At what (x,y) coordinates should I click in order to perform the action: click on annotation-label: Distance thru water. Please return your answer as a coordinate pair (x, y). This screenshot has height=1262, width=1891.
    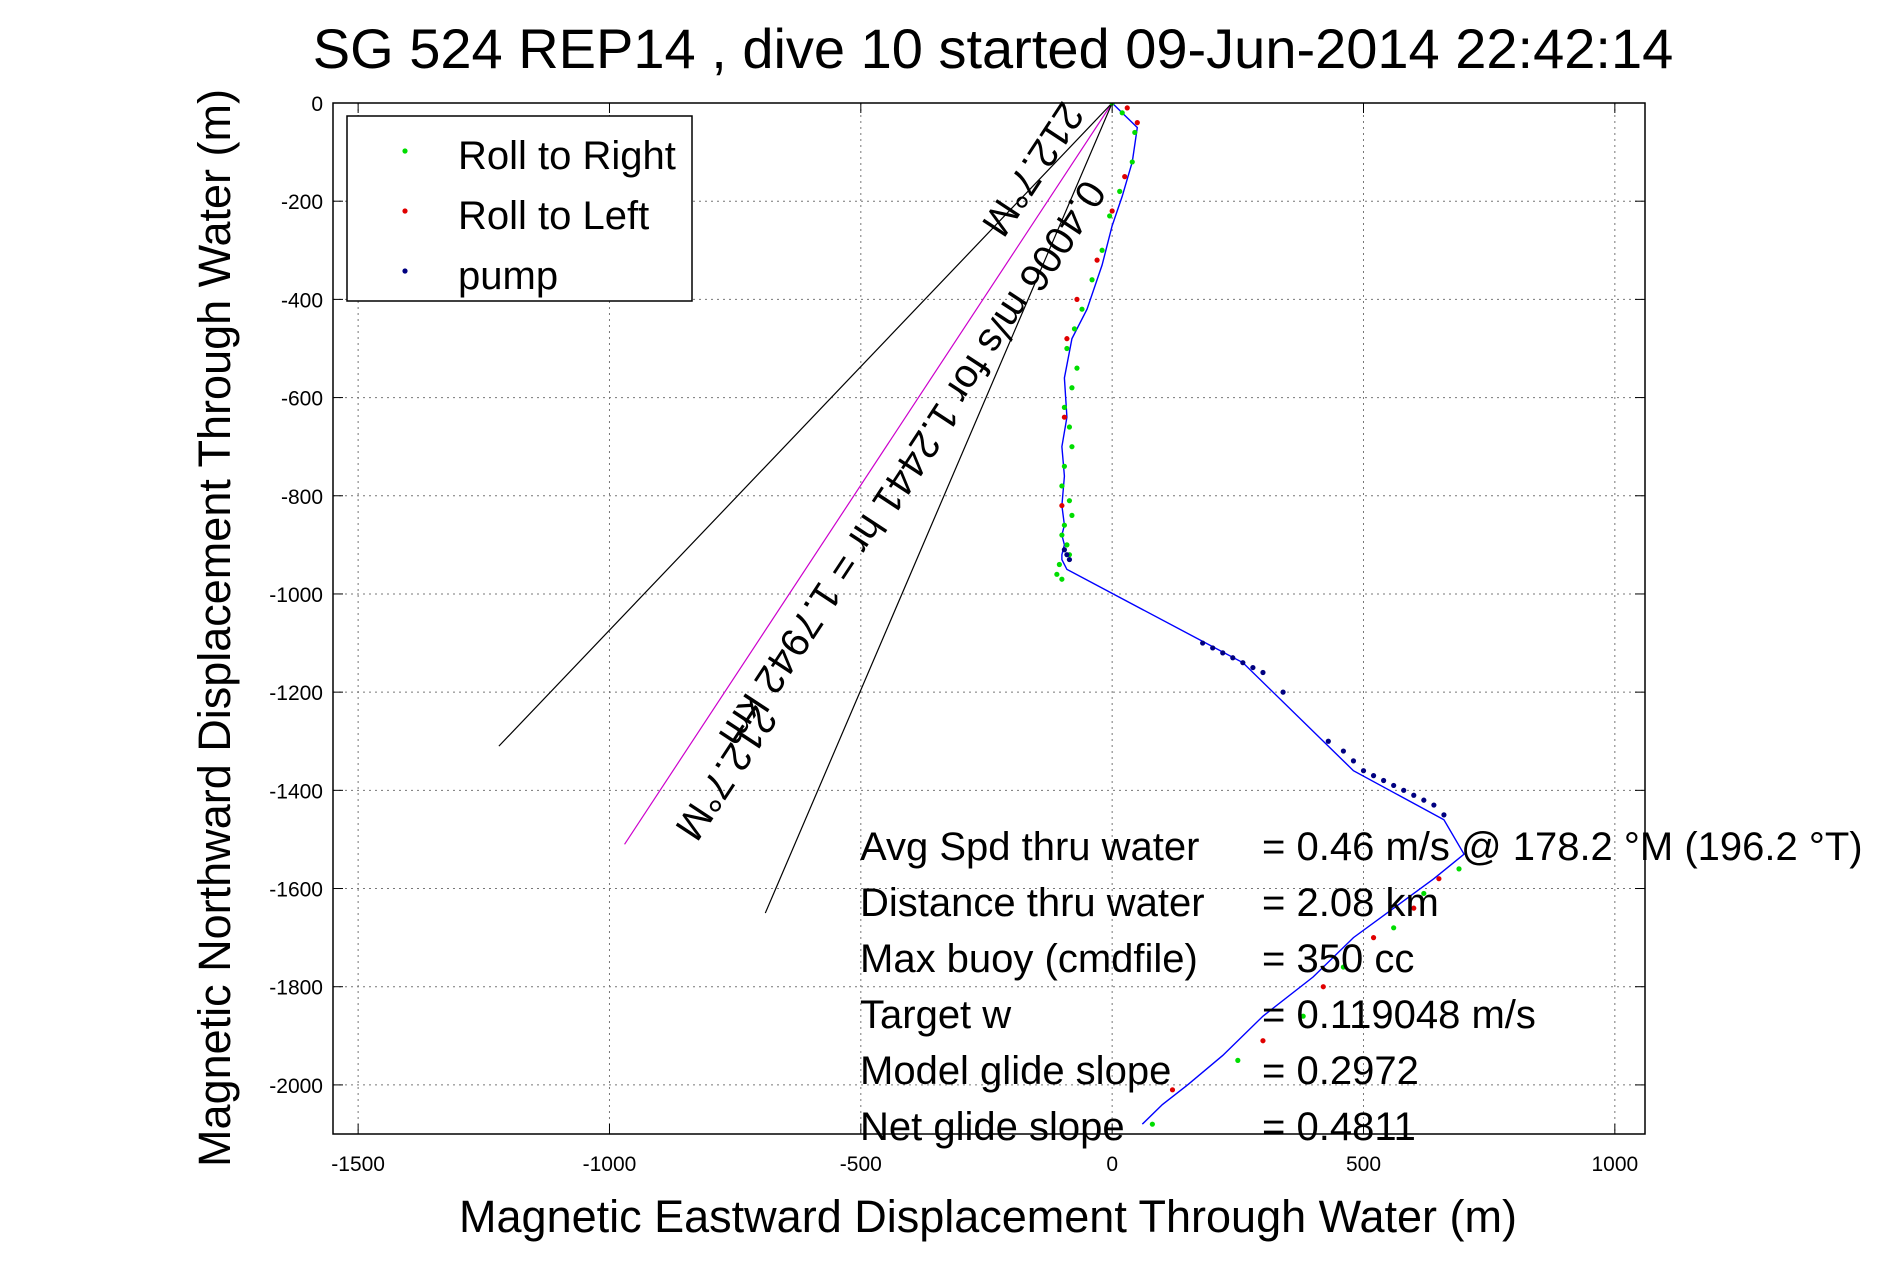
    Looking at the image, I should click on (1032, 903).